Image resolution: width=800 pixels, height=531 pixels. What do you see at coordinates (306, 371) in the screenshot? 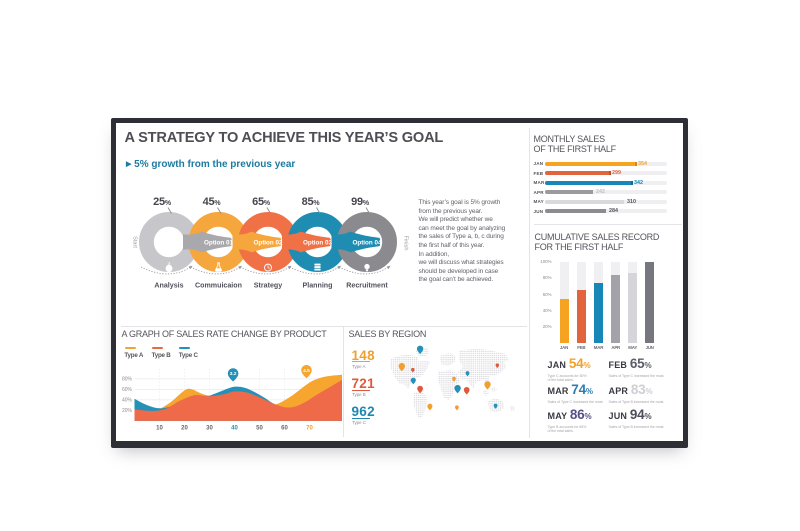
I see `svg-text: 4.5` at bounding box center [306, 371].